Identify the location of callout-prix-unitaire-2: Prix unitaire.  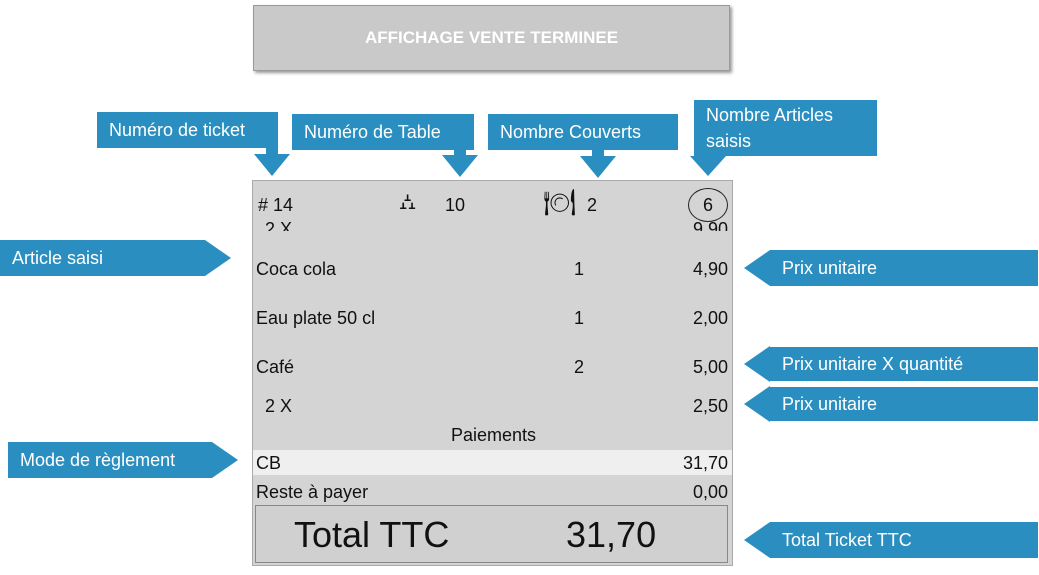
(904, 404).